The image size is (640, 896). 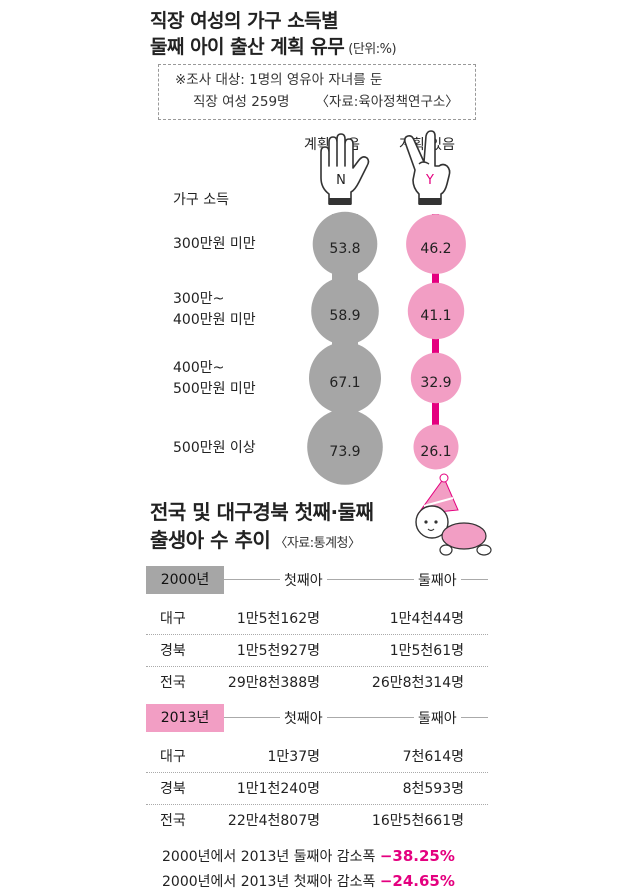 What do you see at coordinates (426, 619) in the screenshot?
I see `second-child-cell: 1만4천44명` at bounding box center [426, 619].